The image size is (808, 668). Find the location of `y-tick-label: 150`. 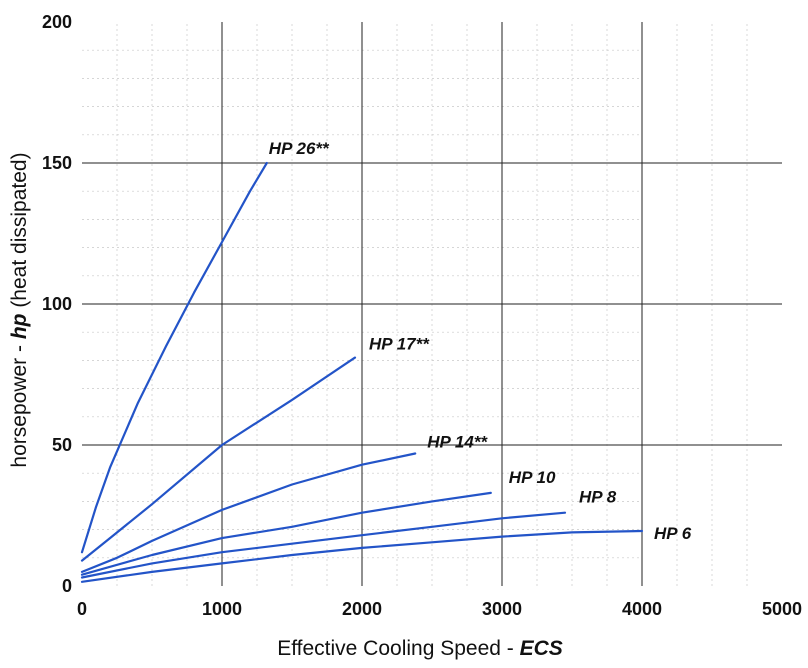

y-tick-label: 150 is located at coordinates (57, 163).